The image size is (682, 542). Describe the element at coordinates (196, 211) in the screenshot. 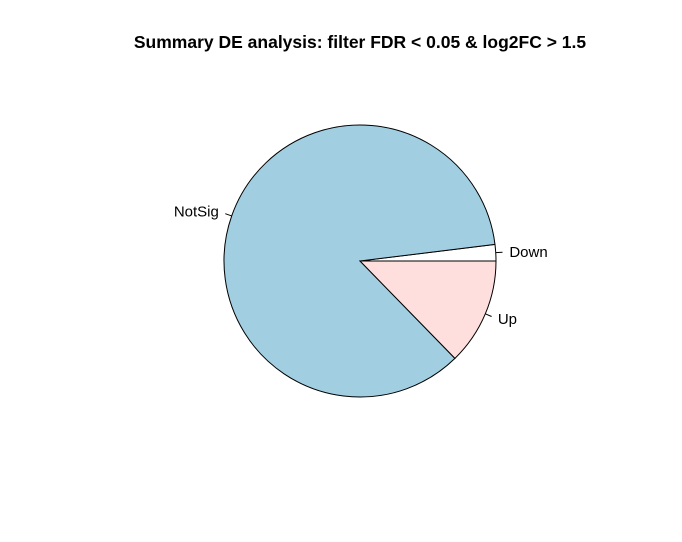

I see `pie-label-notsig: NotSig` at that location.